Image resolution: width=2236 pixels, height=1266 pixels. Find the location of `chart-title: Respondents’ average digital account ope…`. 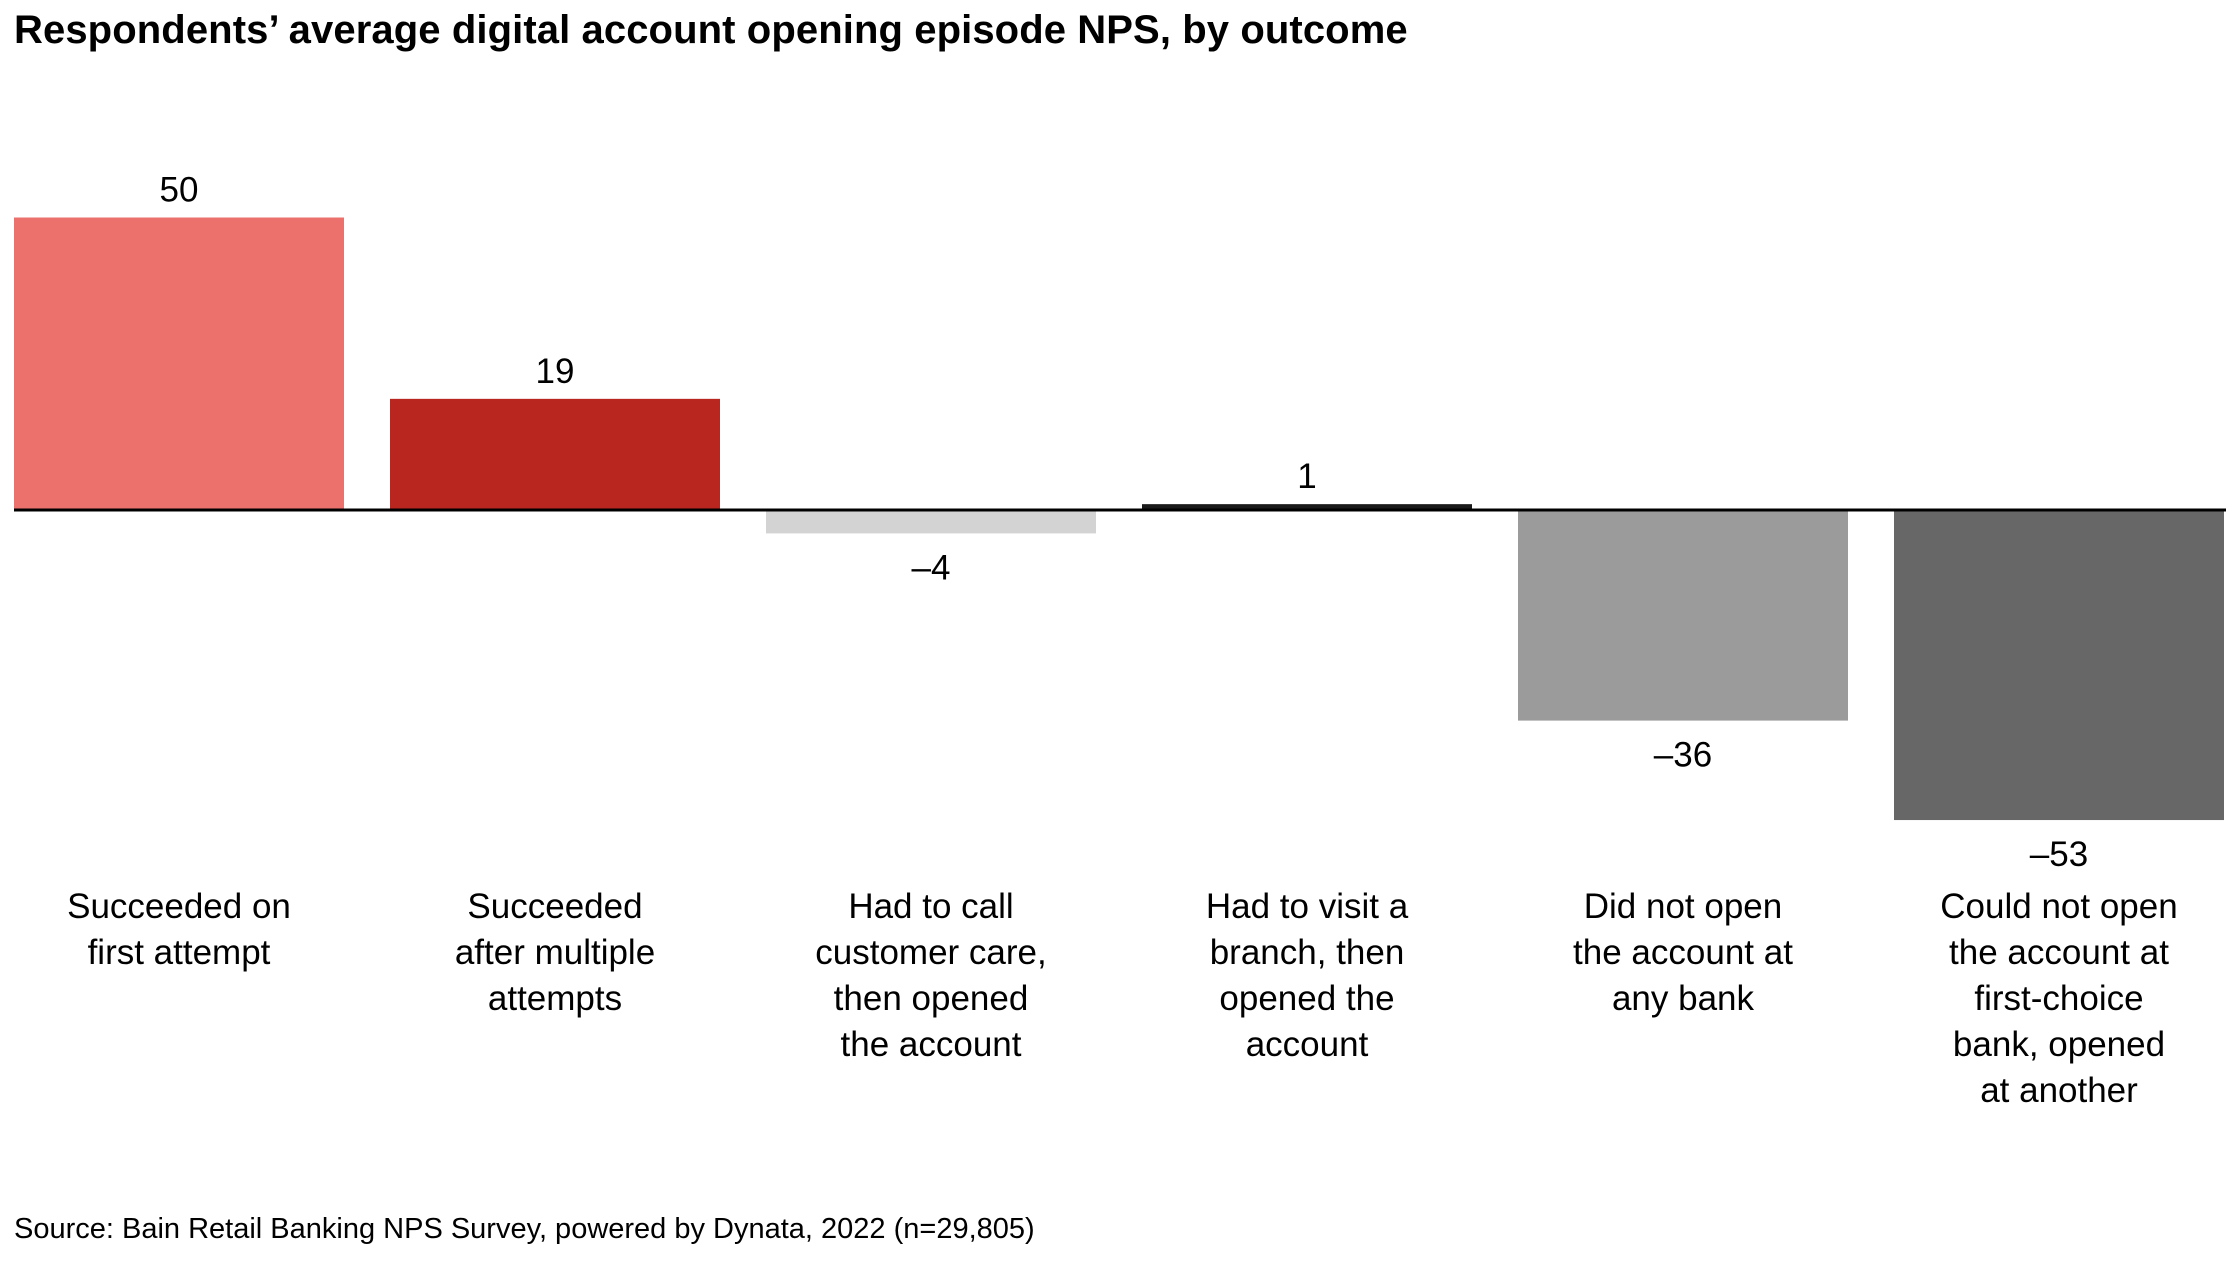

chart-title: Respondents’ average digital account ope… is located at coordinates (711, 30).